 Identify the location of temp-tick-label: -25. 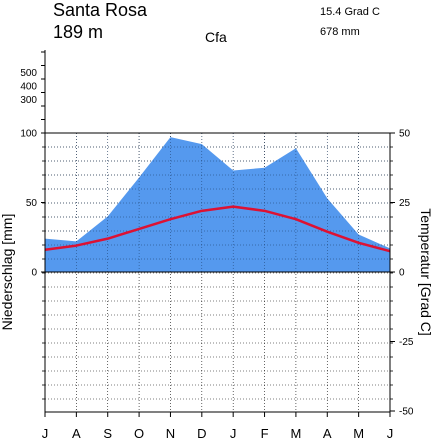
(406, 342).